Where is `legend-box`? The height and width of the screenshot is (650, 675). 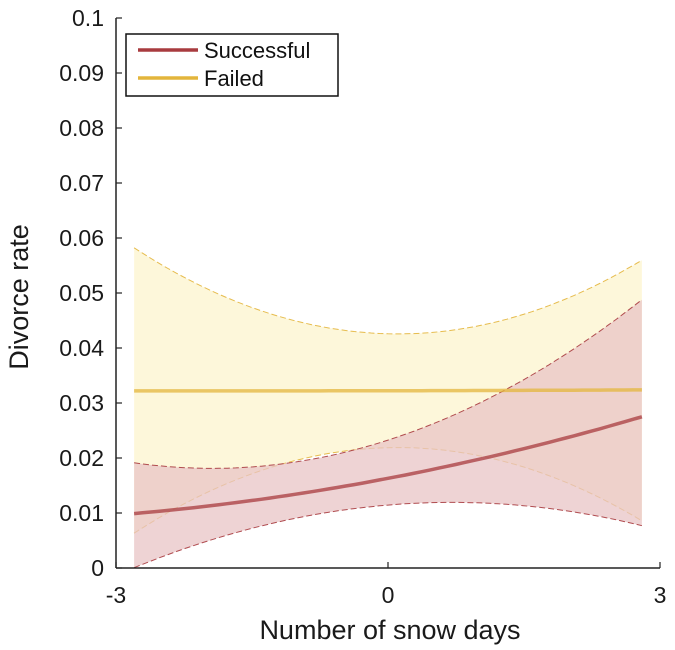
legend-box is located at coordinates (232, 65).